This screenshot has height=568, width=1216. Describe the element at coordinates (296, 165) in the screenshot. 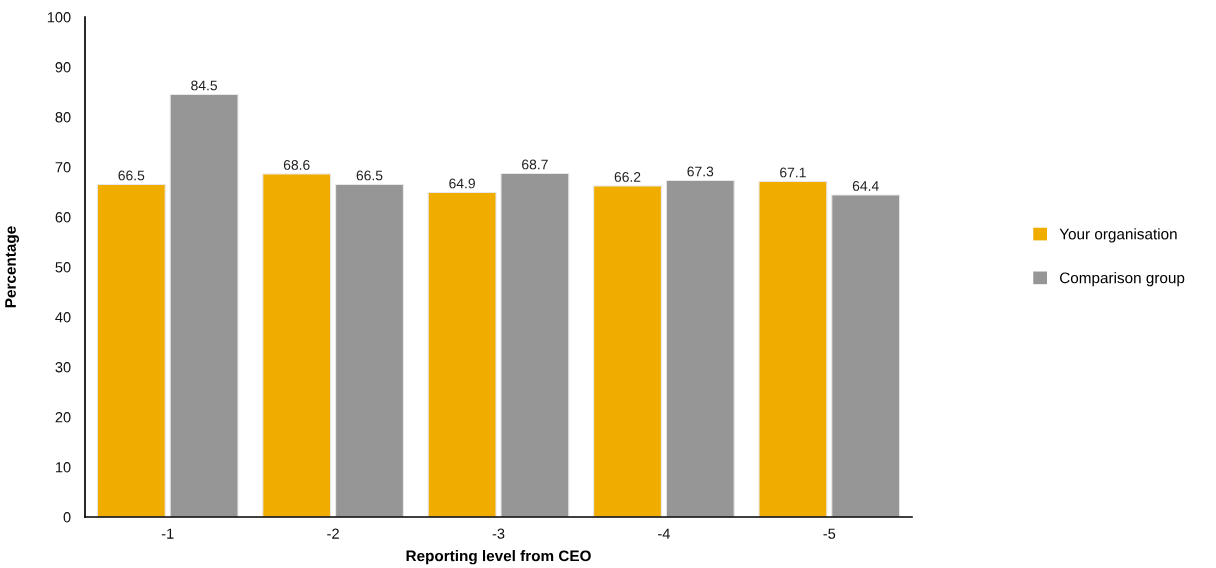

I see `data-label: 68.6` at that location.